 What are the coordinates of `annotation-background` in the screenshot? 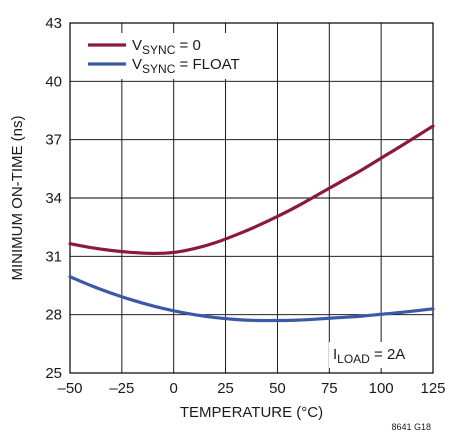 It's located at (379, 355).